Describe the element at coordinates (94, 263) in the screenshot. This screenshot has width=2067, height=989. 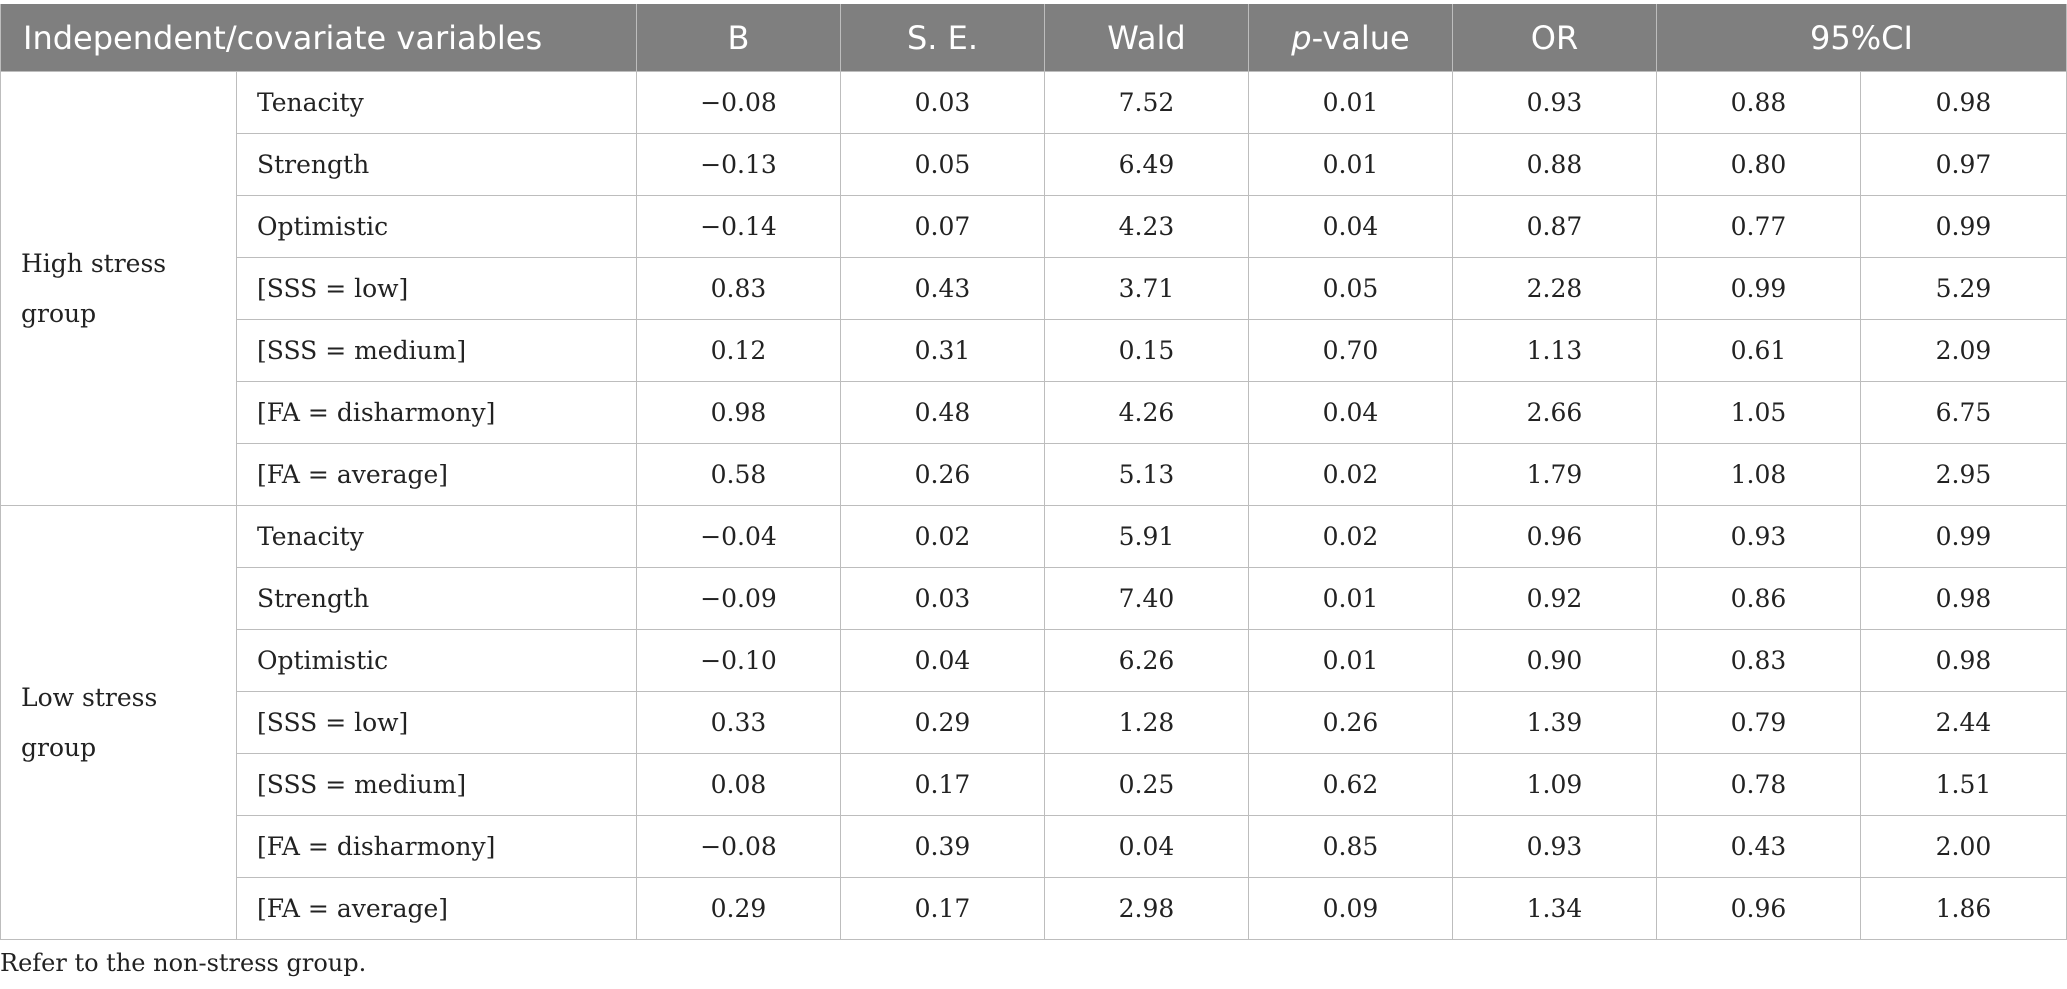
I see `group-label-line-1: High stress` at that location.